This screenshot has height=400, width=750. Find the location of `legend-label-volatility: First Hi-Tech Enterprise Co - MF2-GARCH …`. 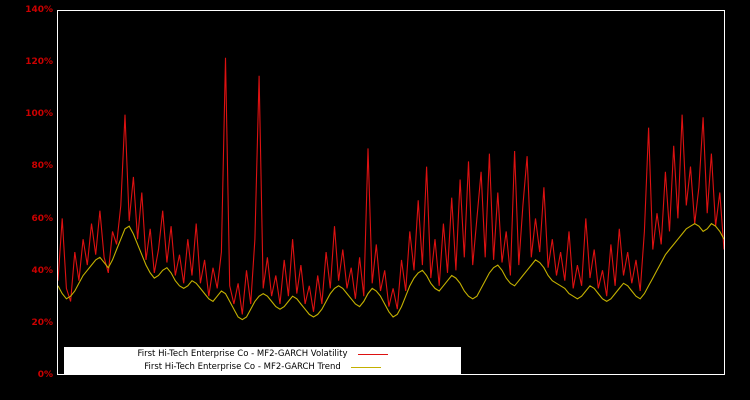

legend-label-volatility: First Hi-Tech Enterprise Co - MF2-GARCH … is located at coordinates (242, 354).